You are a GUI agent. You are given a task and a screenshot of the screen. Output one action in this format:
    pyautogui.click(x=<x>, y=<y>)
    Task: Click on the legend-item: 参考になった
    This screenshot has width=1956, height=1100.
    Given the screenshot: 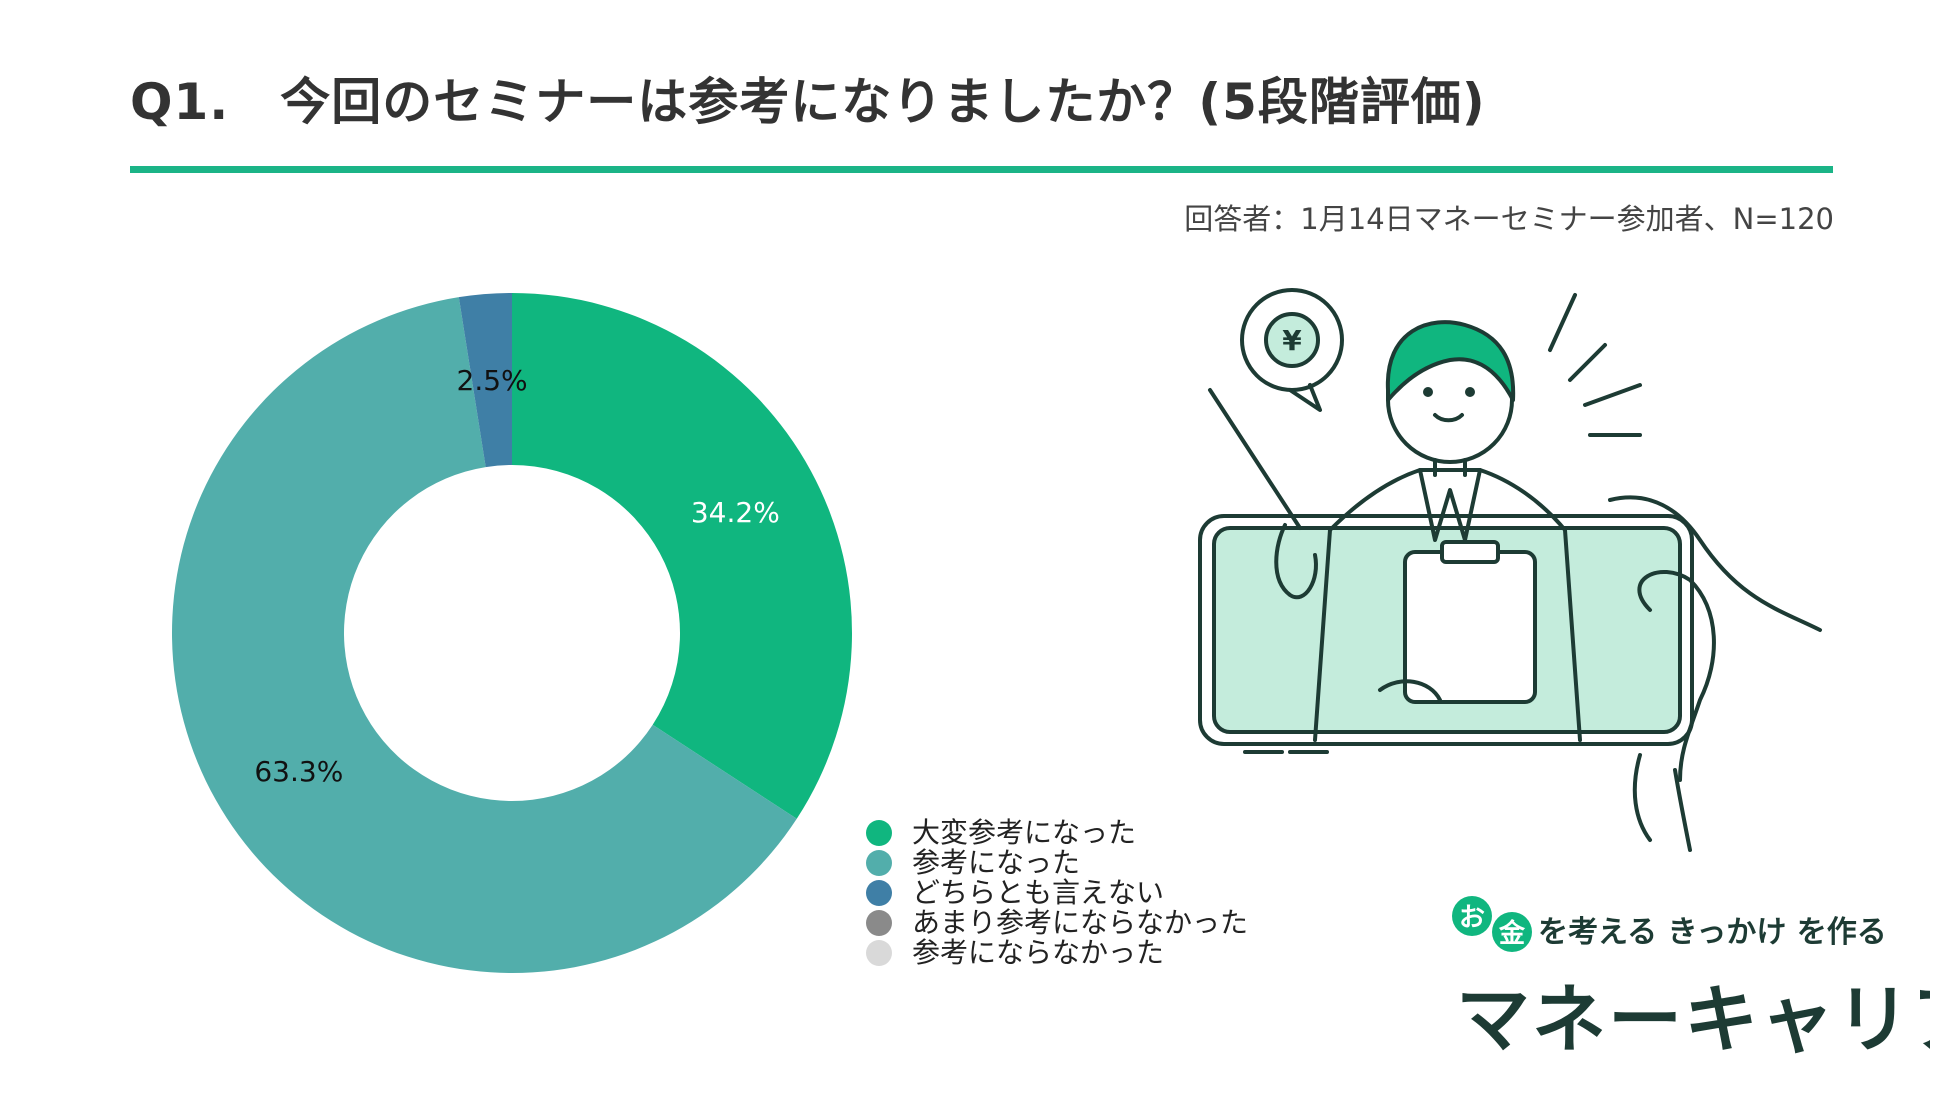 What is the action you would take?
    pyautogui.click(x=1057, y=863)
    